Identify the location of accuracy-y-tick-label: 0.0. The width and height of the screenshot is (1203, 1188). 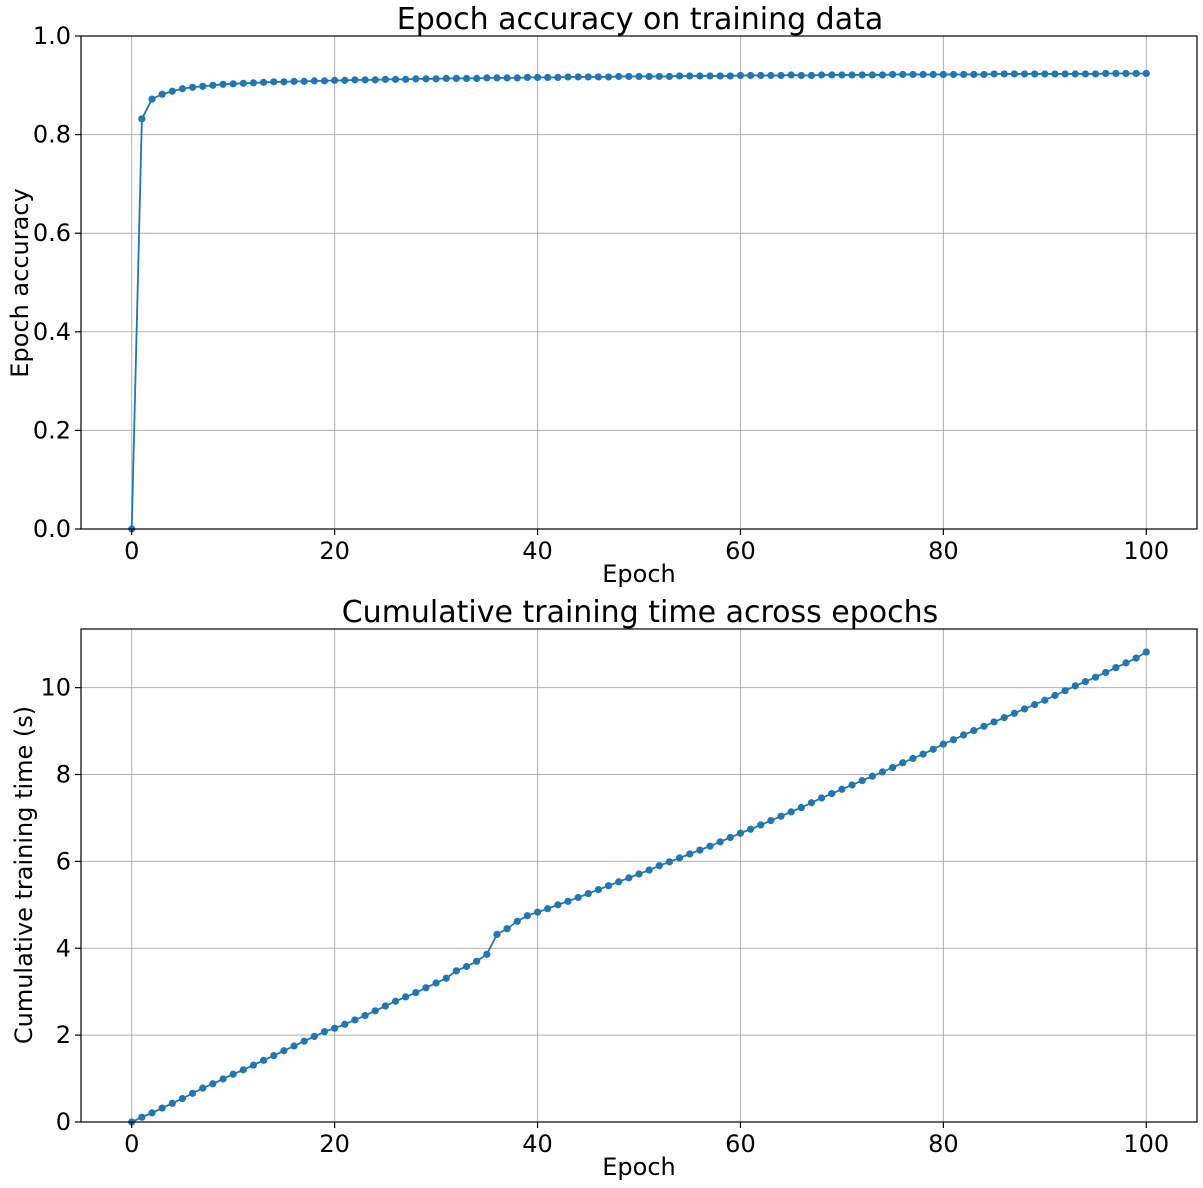
(52, 529).